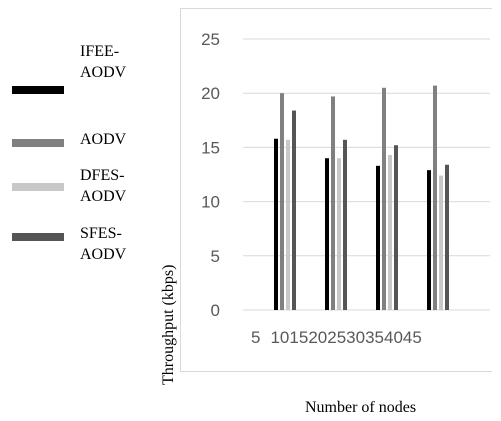 This screenshot has height=421, width=501. I want to click on y-tick-label: 15, so click(210, 147).